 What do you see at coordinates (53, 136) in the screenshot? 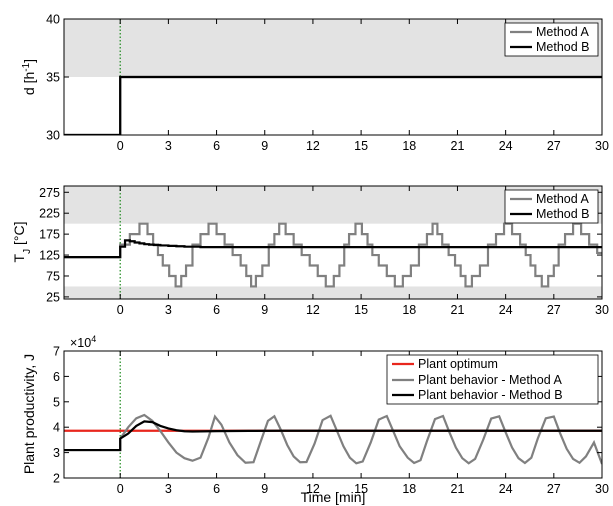
I see `y-tick-label: 30` at bounding box center [53, 136].